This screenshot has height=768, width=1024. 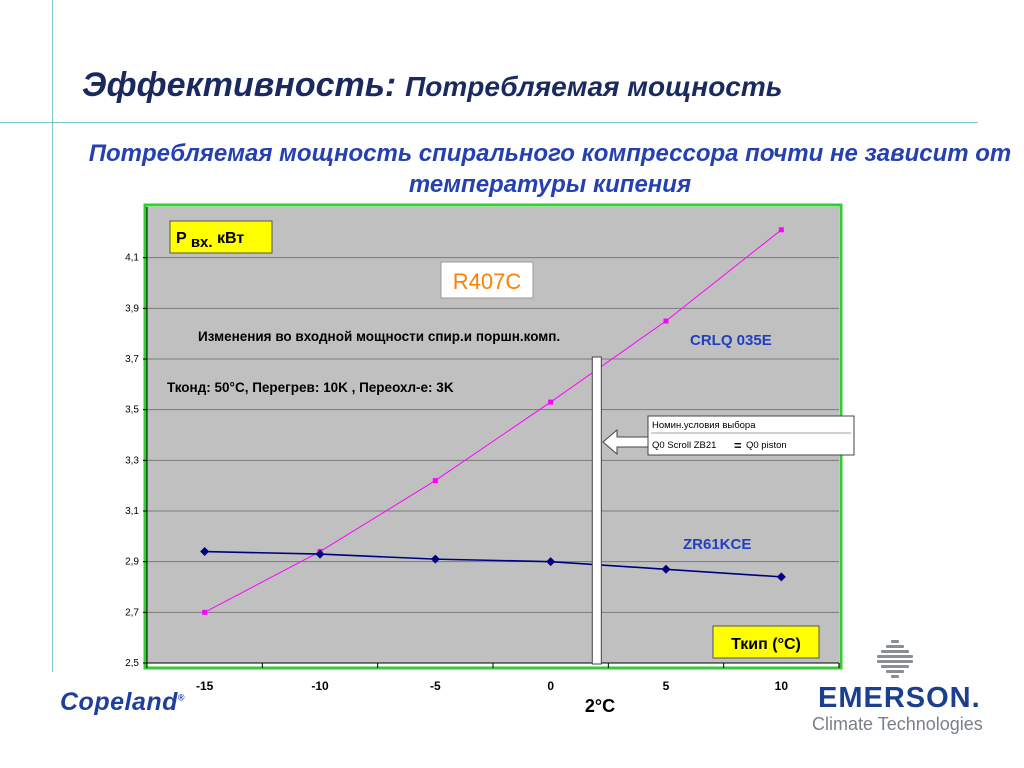 I want to click on x-tick-label: -15, so click(x=205, y=686).